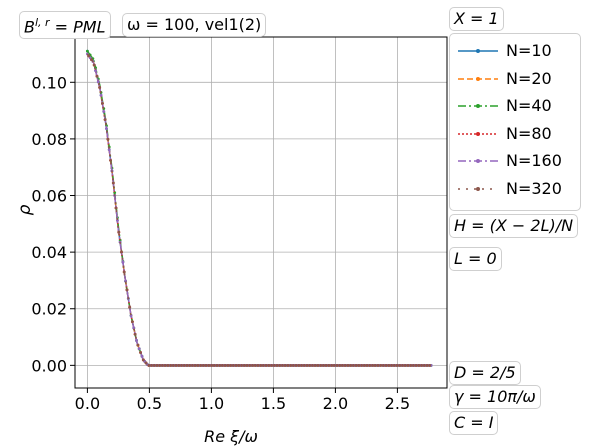  What do you see at coordinates (49, 252) in the screenshot?
I see `y-tick-label: 0.04` at bounding box center [49, 252].